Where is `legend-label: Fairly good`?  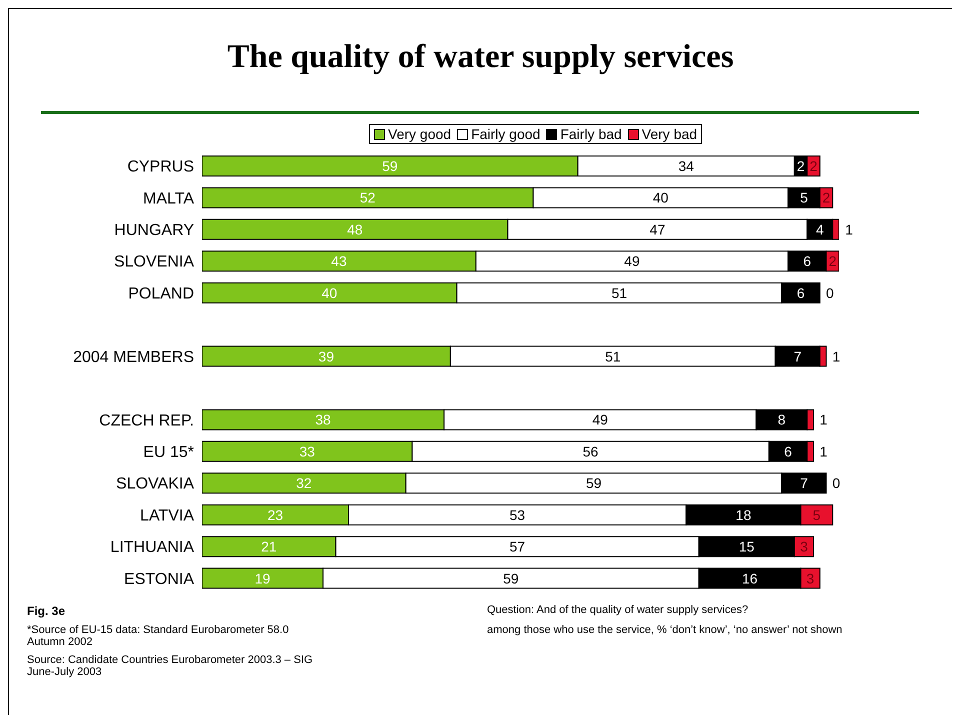 legend-label: Fairly good is located at coordinates (505, 134).